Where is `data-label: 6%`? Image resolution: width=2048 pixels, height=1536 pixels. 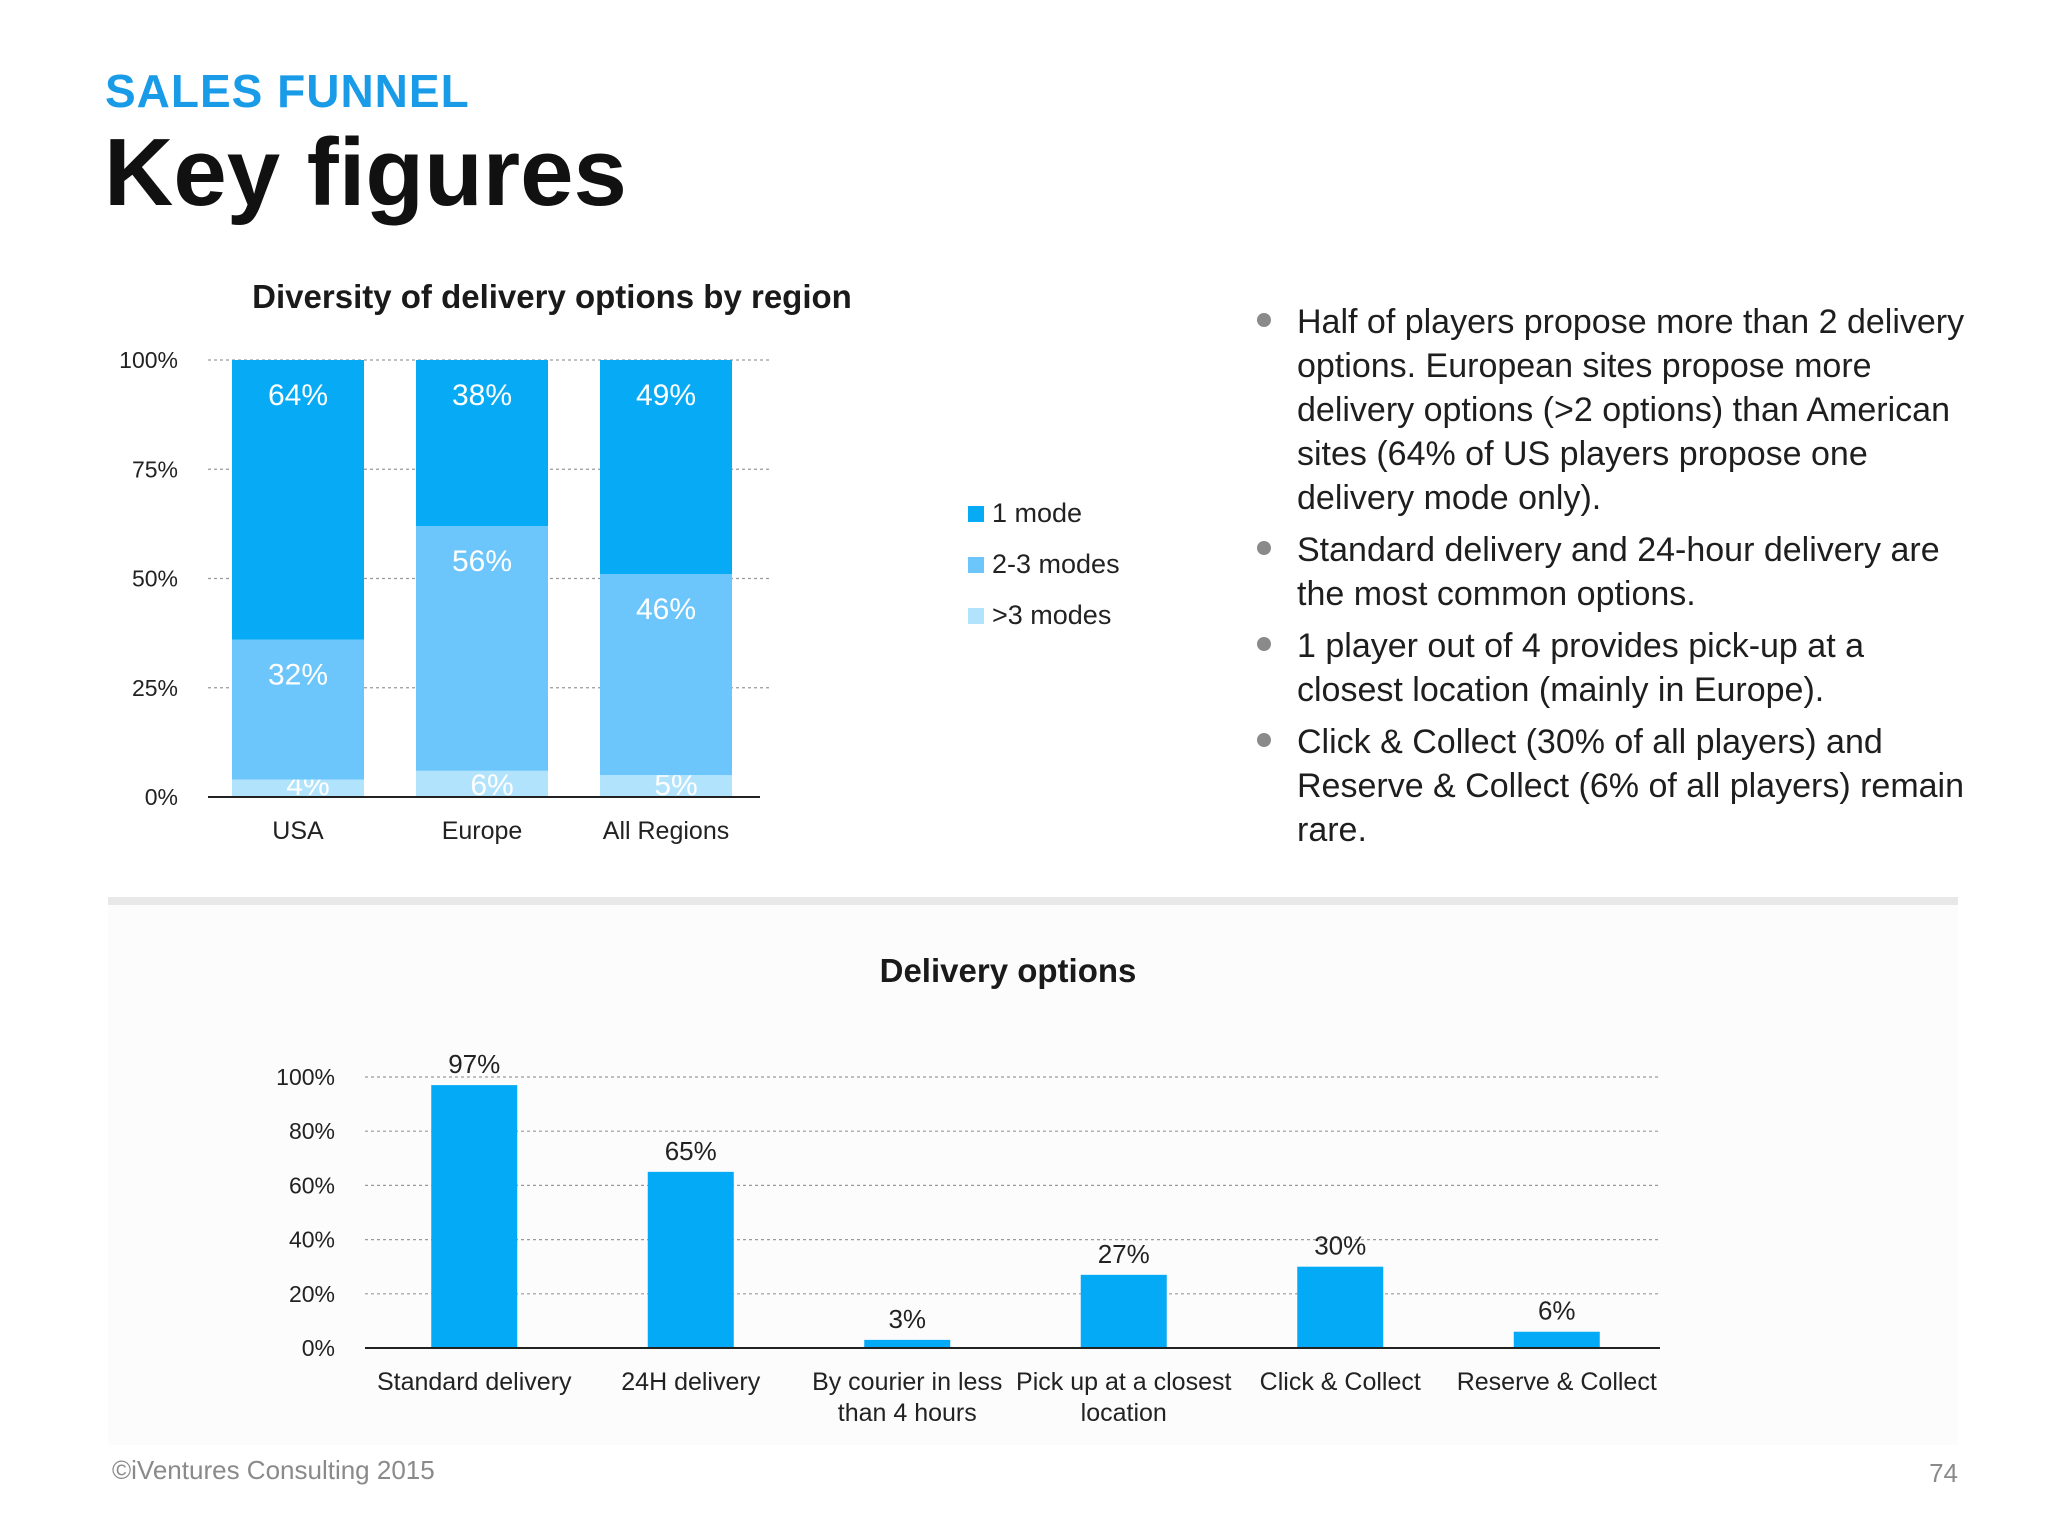 data-label: 6% is located at coordinates (1557, 1311).